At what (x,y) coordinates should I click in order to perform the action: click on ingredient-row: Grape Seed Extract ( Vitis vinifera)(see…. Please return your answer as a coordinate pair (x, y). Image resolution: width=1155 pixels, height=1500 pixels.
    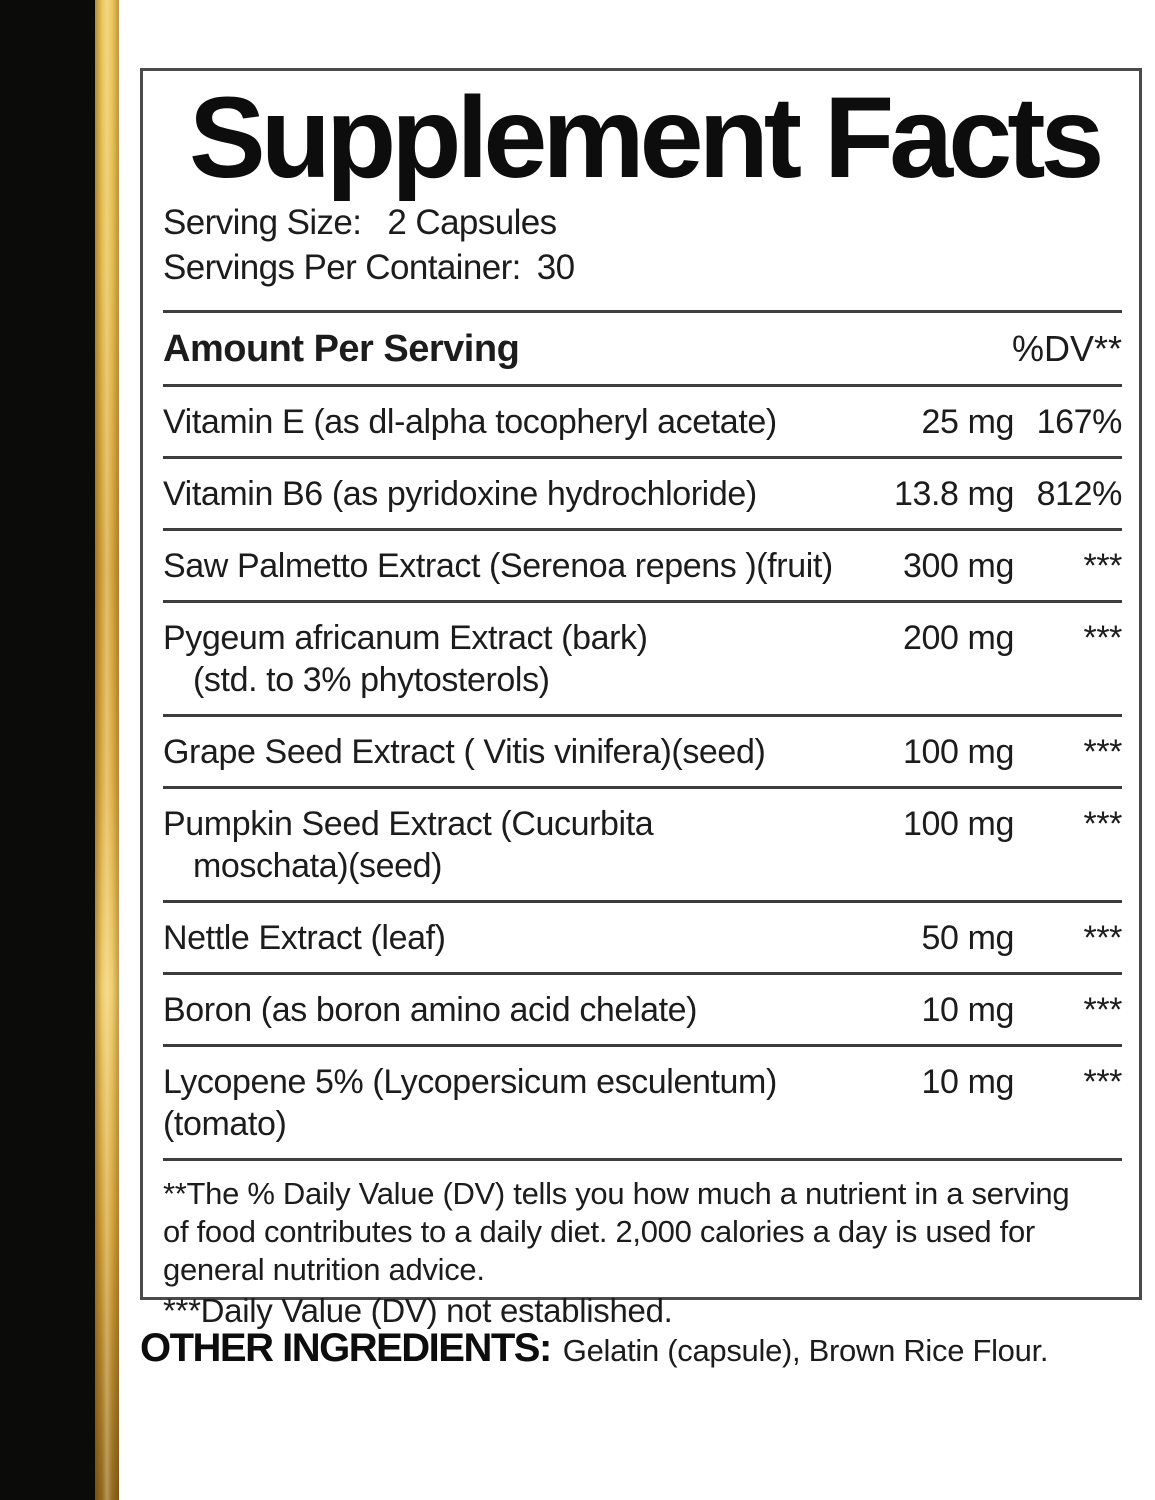
    Looking at the image, I should click on (642, 751).